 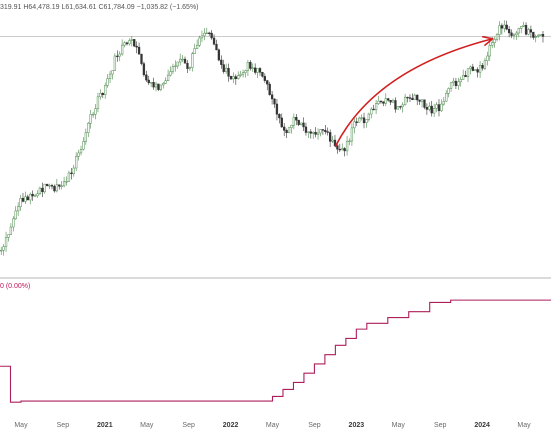 What do you see at coordinates (487, 40) in the screenshot?
I see `annotation-arrow-head` at bounding box center [487, 40].